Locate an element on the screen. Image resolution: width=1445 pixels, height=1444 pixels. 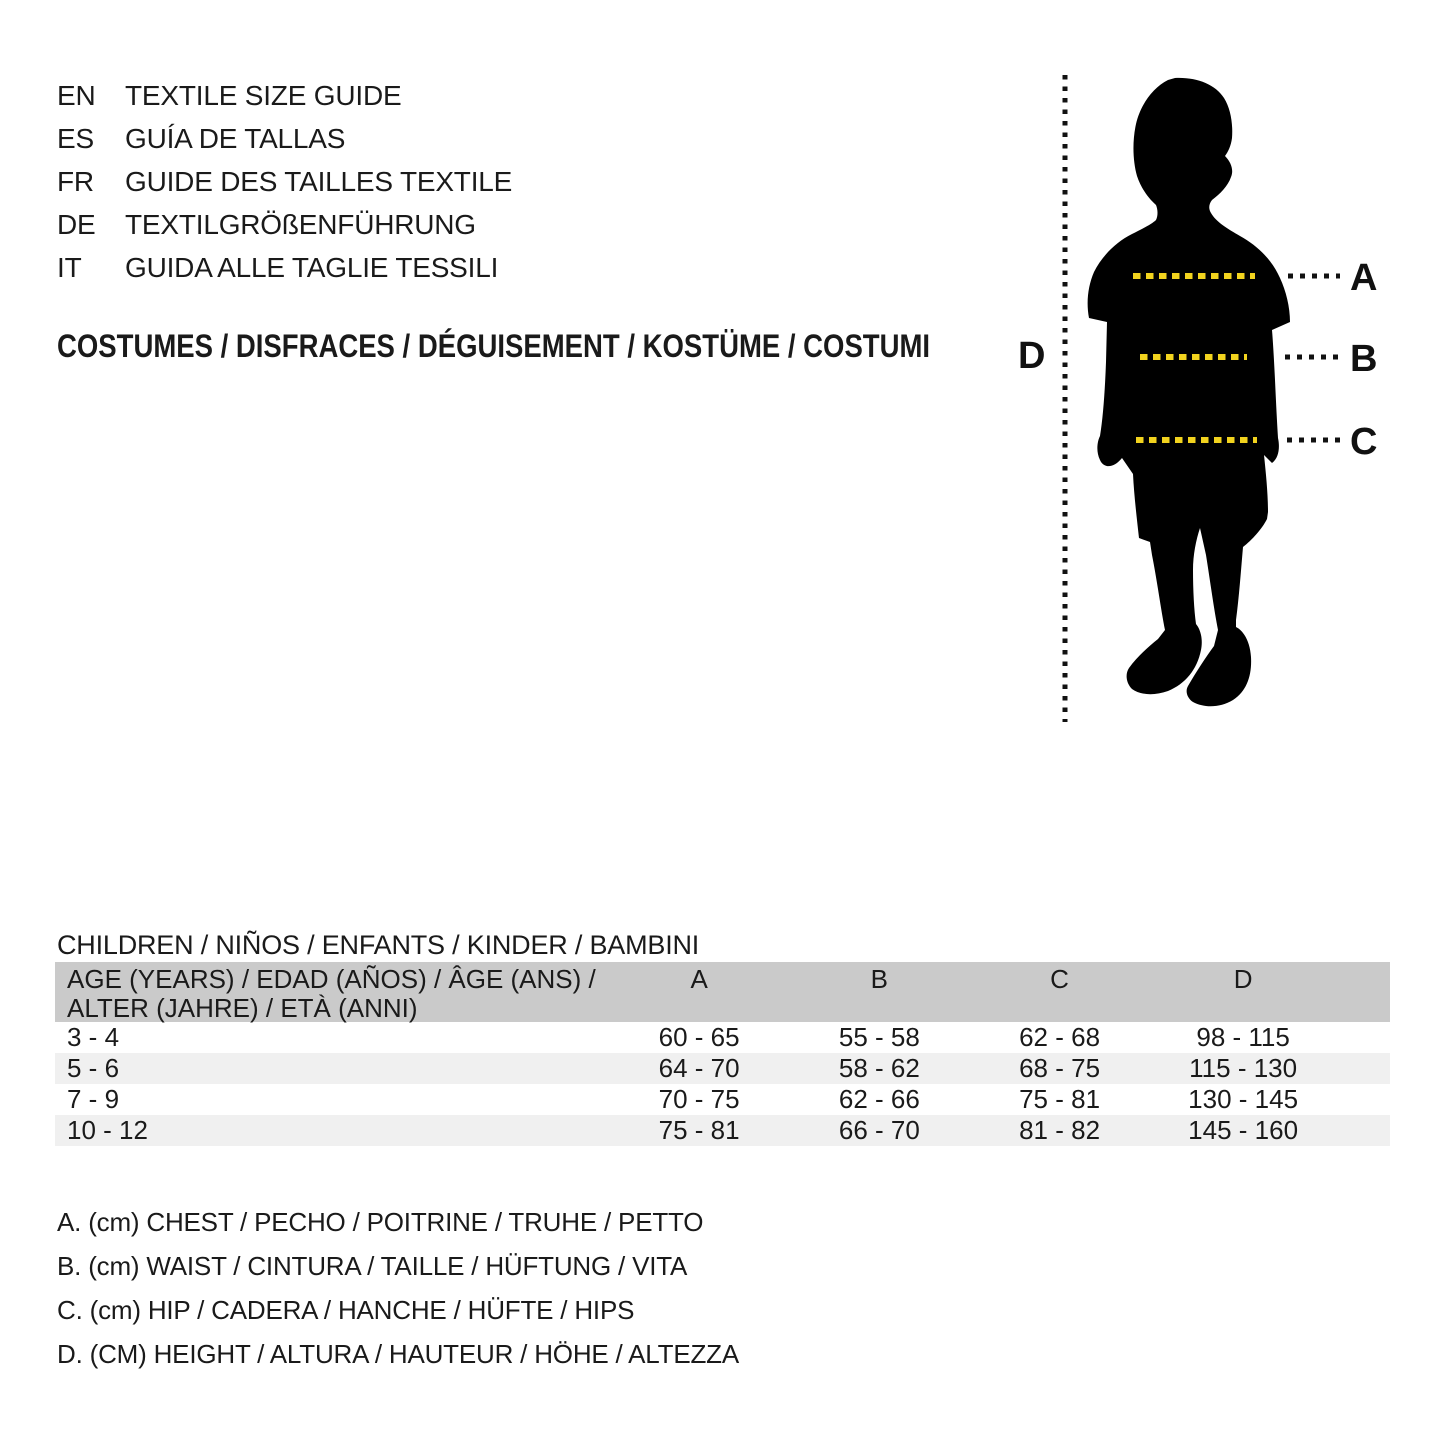
chest-value: 70 - 75 is located at coordinates (699, 1099).